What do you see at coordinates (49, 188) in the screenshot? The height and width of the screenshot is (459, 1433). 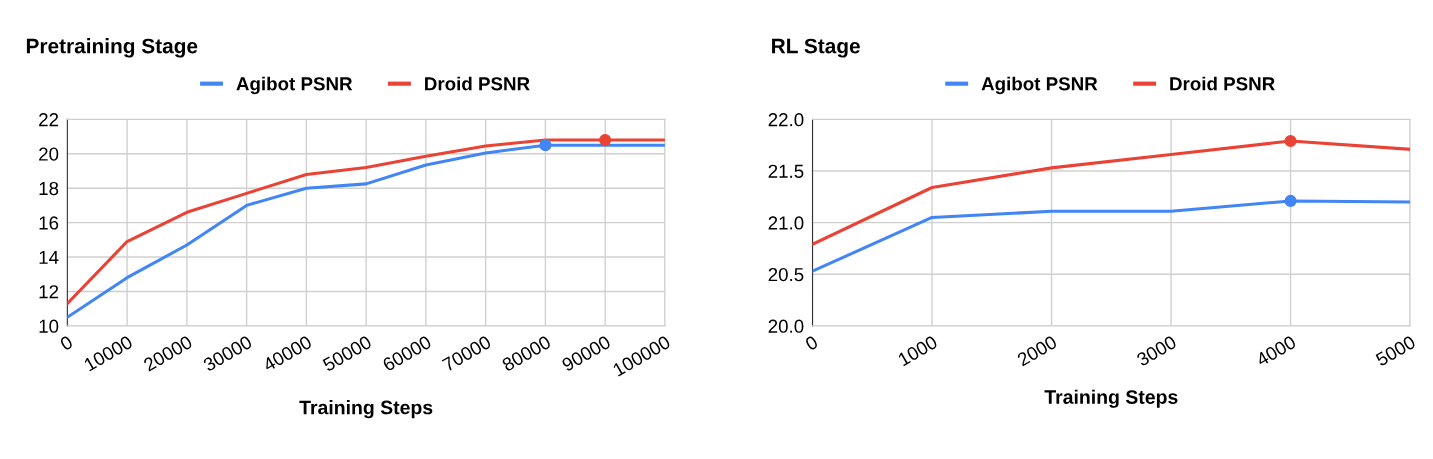 I see `y-tick-label: 18` at bounding box center [49, 188].